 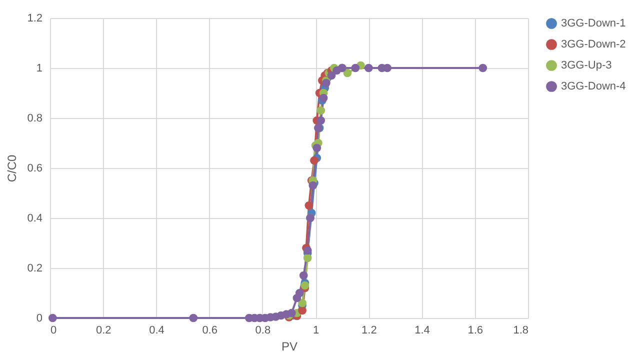 What do you see at coordinates (34, 168) in the screenshot?
I see `y-tick-label: 0.6` at bounding box center [34, 168].